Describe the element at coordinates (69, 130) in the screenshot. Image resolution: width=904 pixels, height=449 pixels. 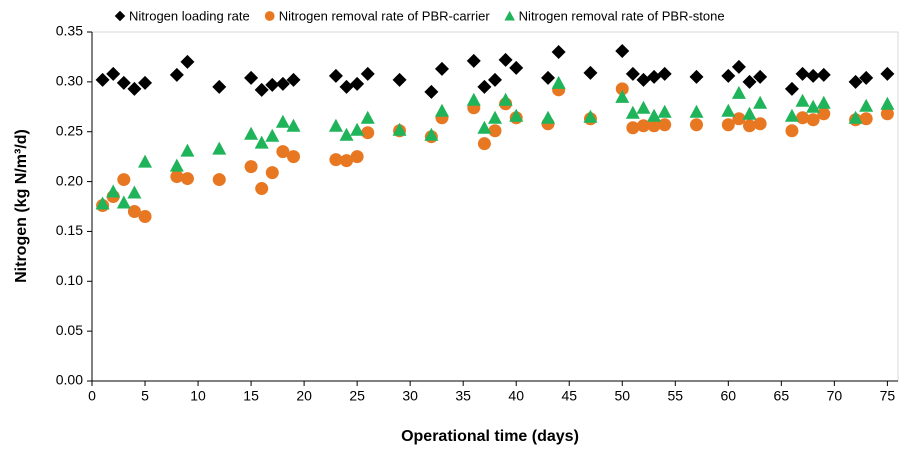
I see `y-tick-label: 0.25` at that location.